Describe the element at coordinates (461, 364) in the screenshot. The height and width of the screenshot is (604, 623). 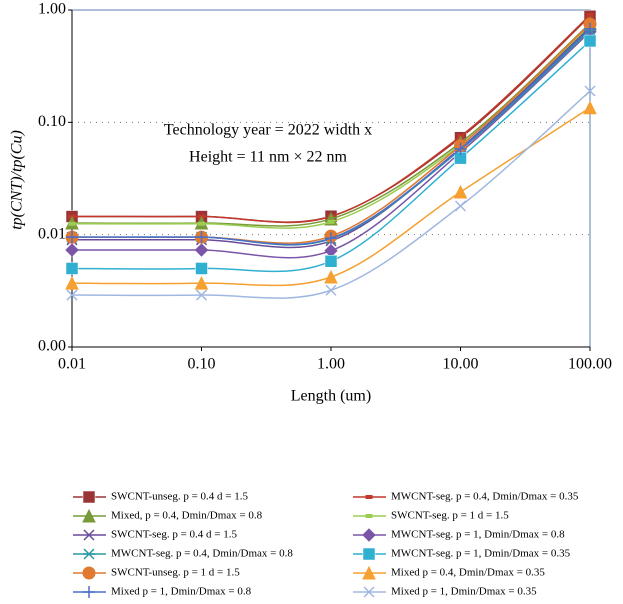
I see `x-tick-label: 10.00` at that location.